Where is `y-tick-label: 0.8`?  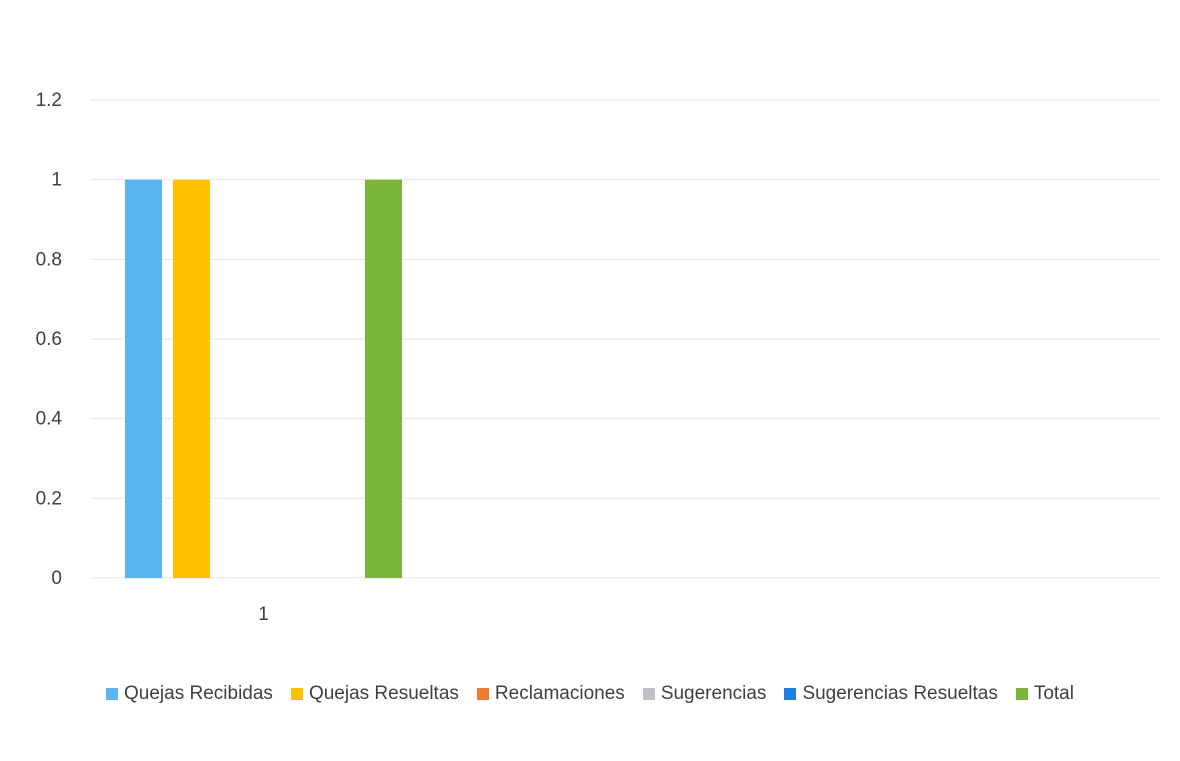
y-tick-label: 0.8 is located at coordinates (49, 259).